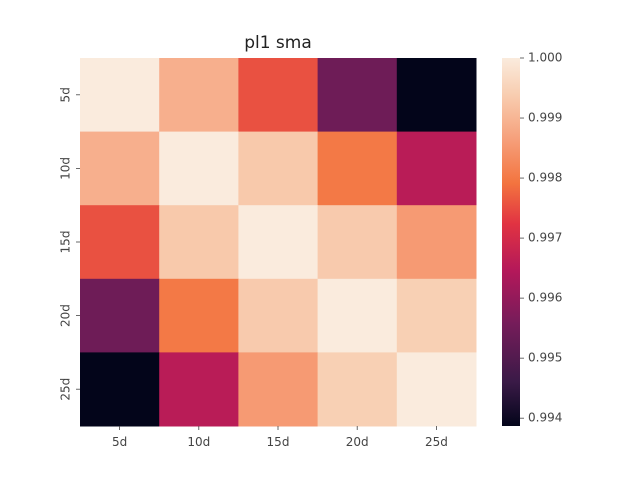 The height and width of the screenshot is (480, 640). I want to click on y-axis: 5d 10d 15d 20d 25d, so click(69, 244).